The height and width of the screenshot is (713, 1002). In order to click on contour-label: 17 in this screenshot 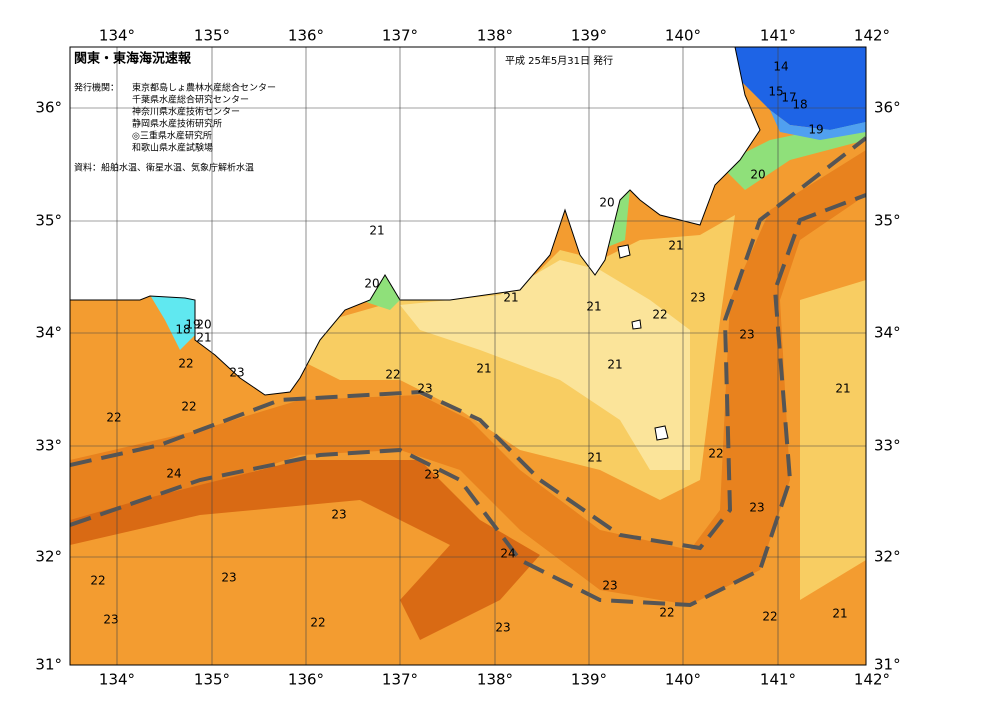, I will do `click(788, 98)`.